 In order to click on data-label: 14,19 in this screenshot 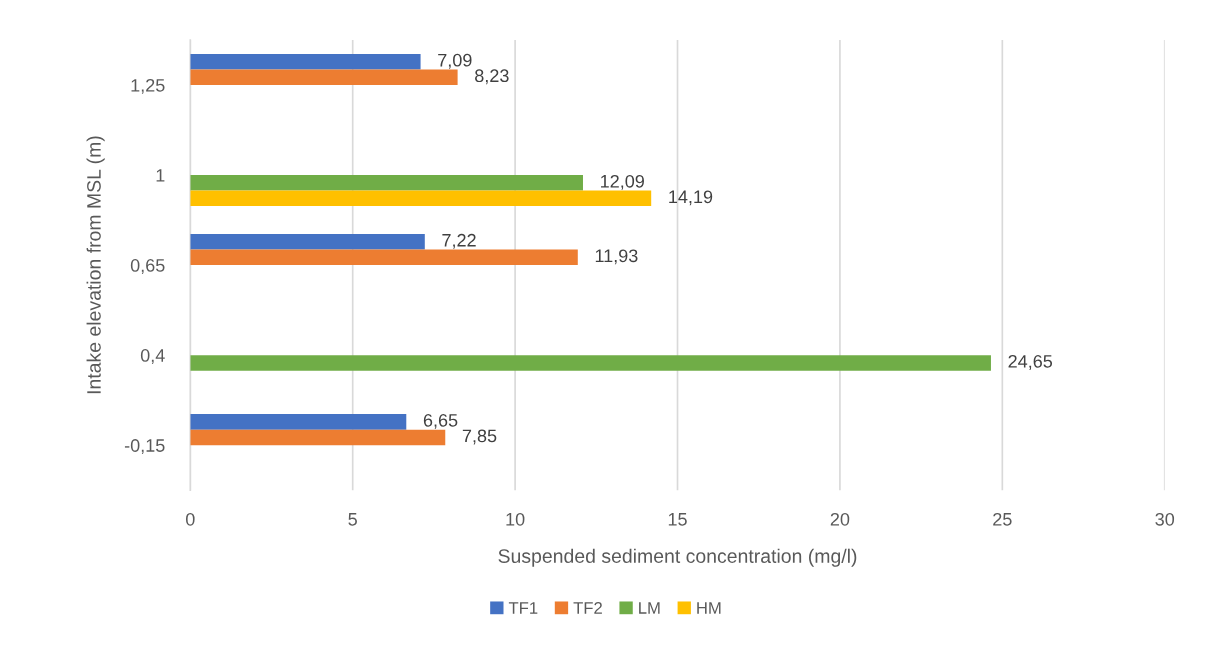, I will do `click(691, 198)`.